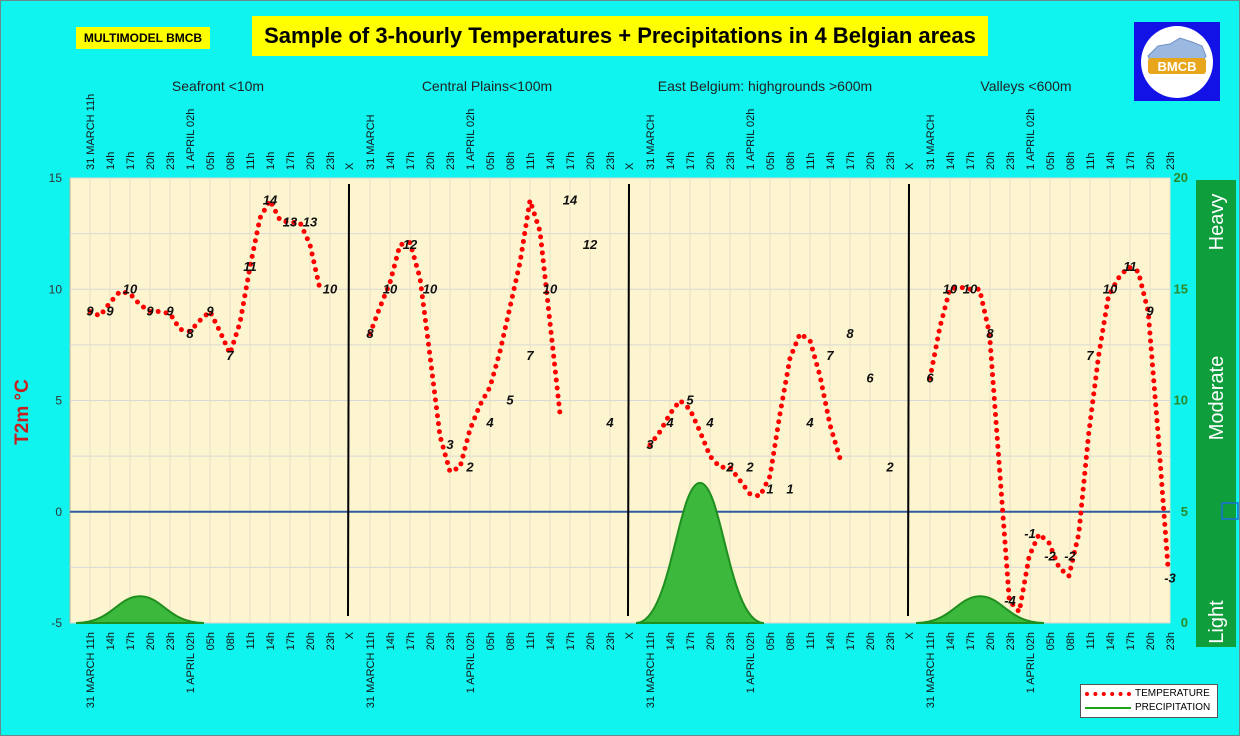 The width and height of the screenshot is (1240, 736). What do you see at coordinates (669, 422) in the screenshot?
I see `data-label: 4` at bounding box center [669, 422].